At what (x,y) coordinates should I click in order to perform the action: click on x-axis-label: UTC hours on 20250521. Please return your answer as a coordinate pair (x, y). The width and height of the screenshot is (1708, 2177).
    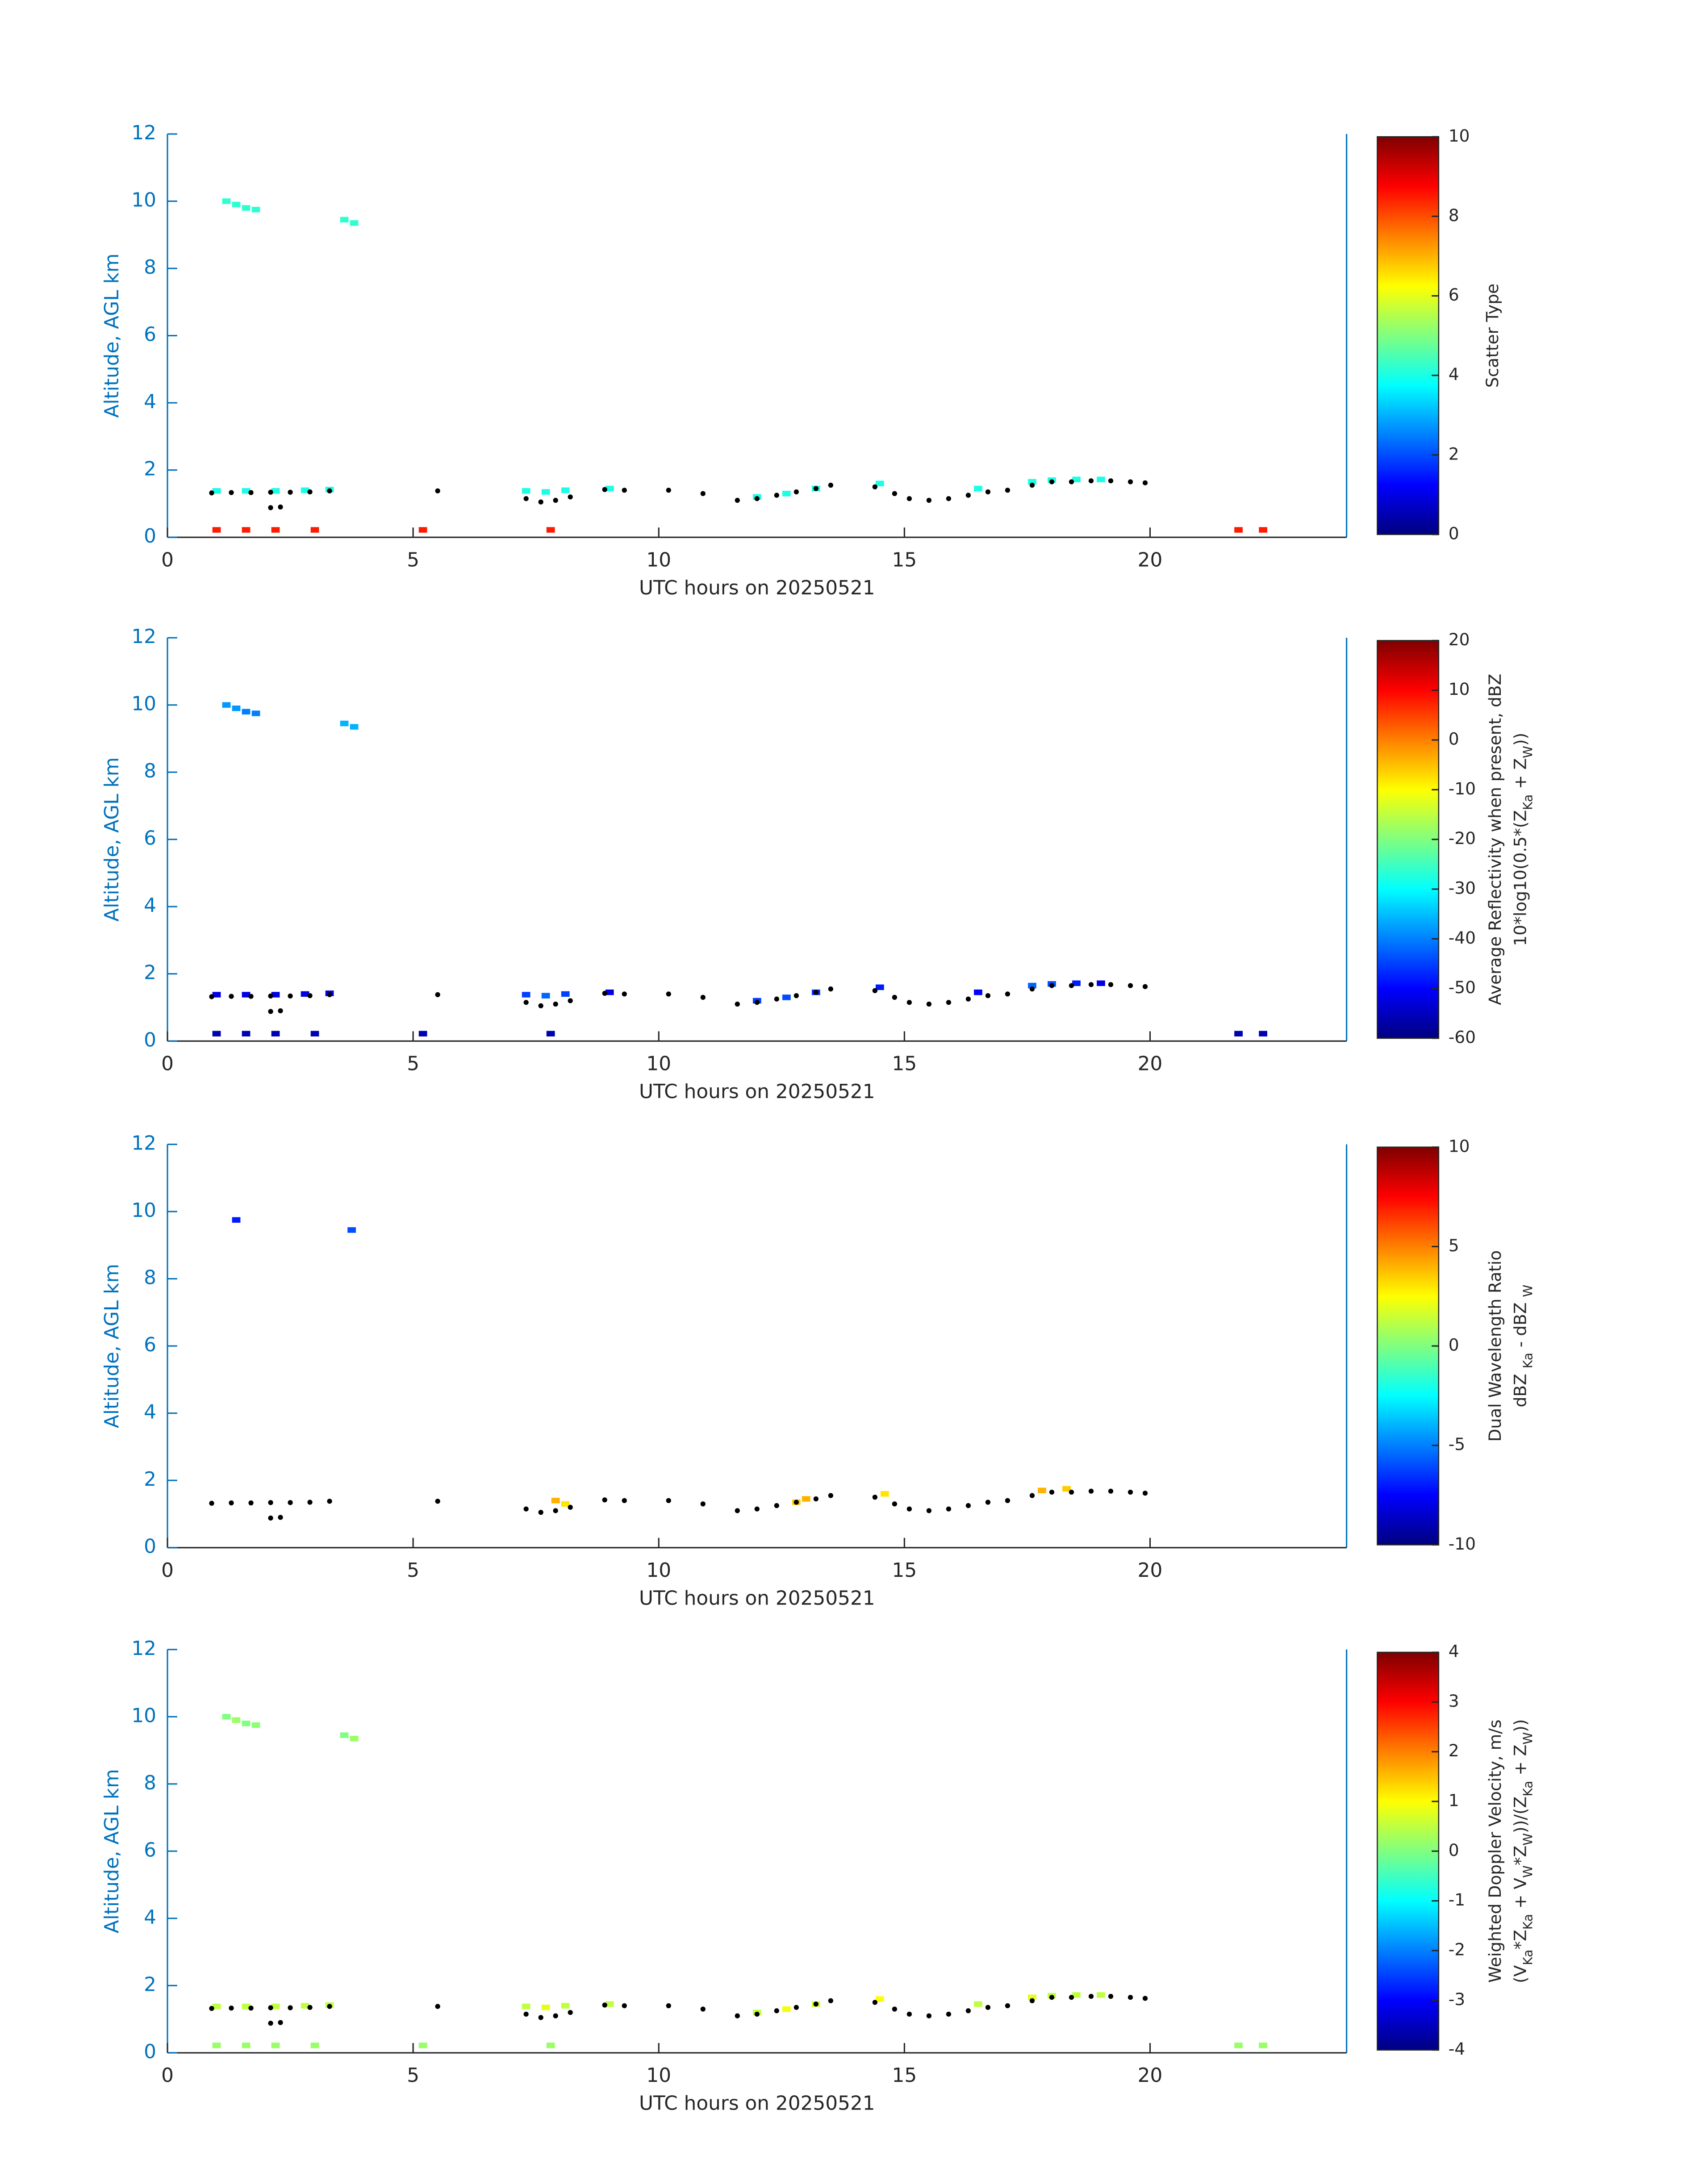
    Looking at the image, I should click on (757, 2103).